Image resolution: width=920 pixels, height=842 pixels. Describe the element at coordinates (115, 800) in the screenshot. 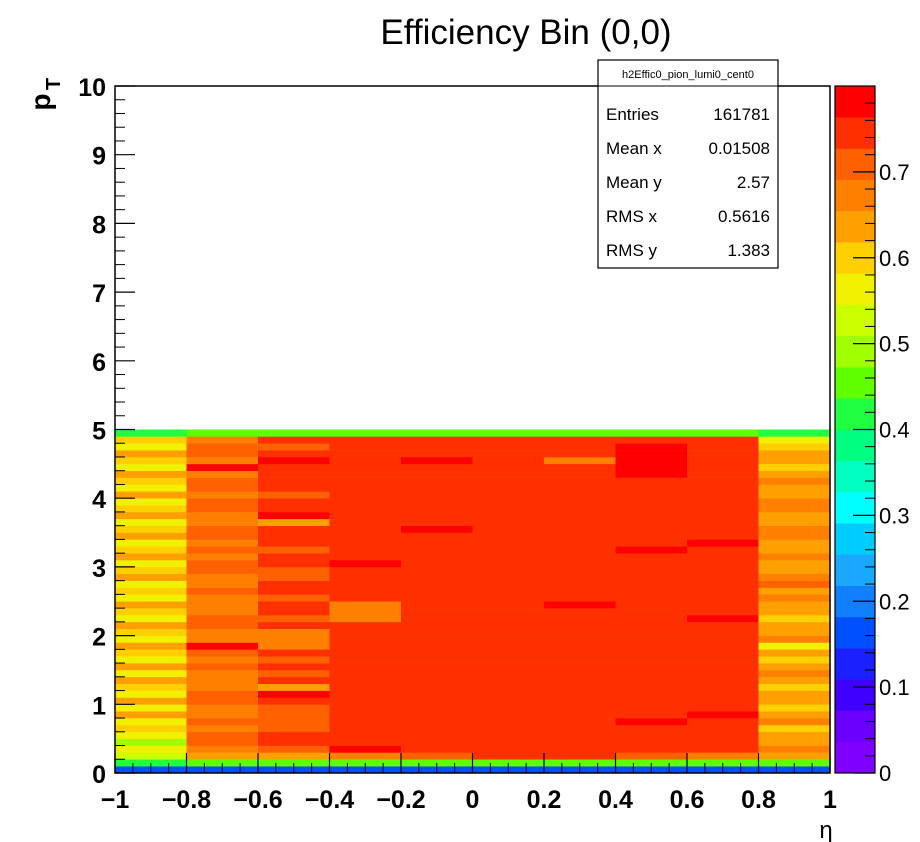

I see `x-tick-label: −1` at that location.